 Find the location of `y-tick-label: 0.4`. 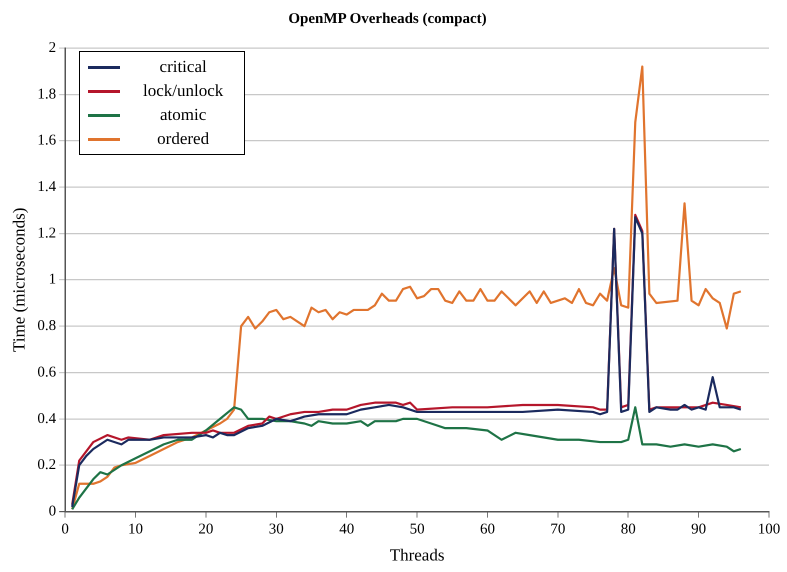

y-tick-label: 0.4 is located at coordinates (47, 418).